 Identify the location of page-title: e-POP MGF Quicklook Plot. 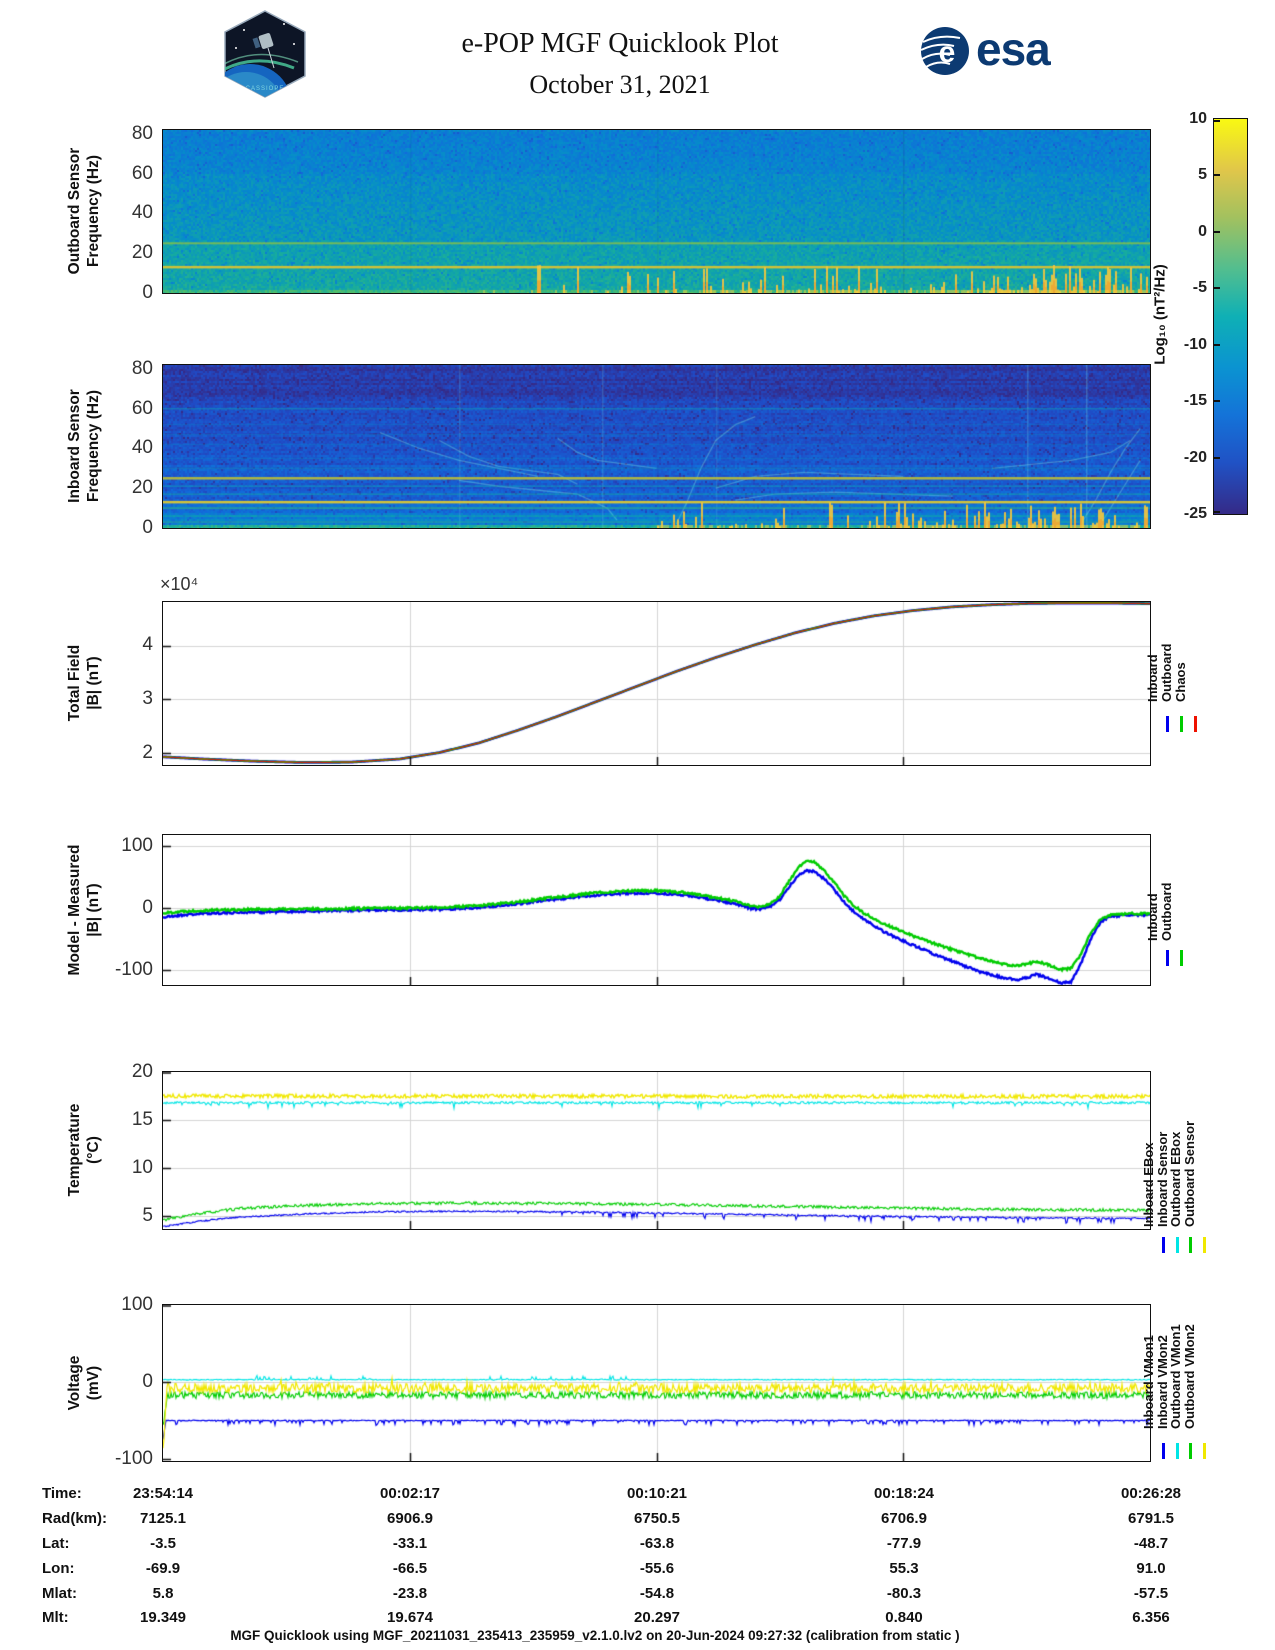
(620, 43).